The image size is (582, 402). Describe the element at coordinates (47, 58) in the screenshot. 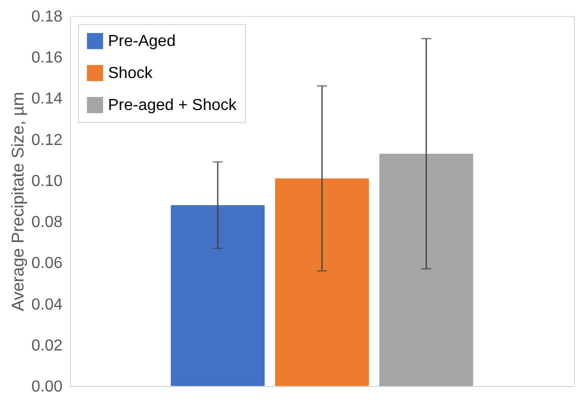

I see `y-tick-label: 0.16` at that location.